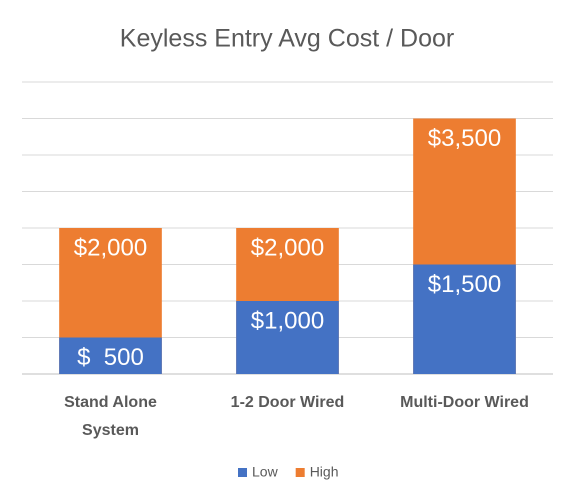  Describe the element at coordinates (464, 284) in the screenshot. I see `value-label: $1,500` at that location.